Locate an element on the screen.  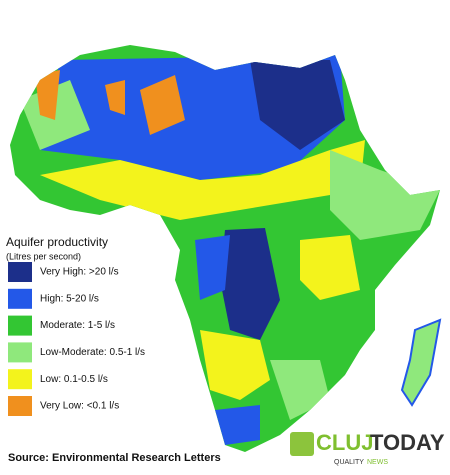
legend-label: Low: 0.1-0.5 l/s is located at coordinates (74, 379).